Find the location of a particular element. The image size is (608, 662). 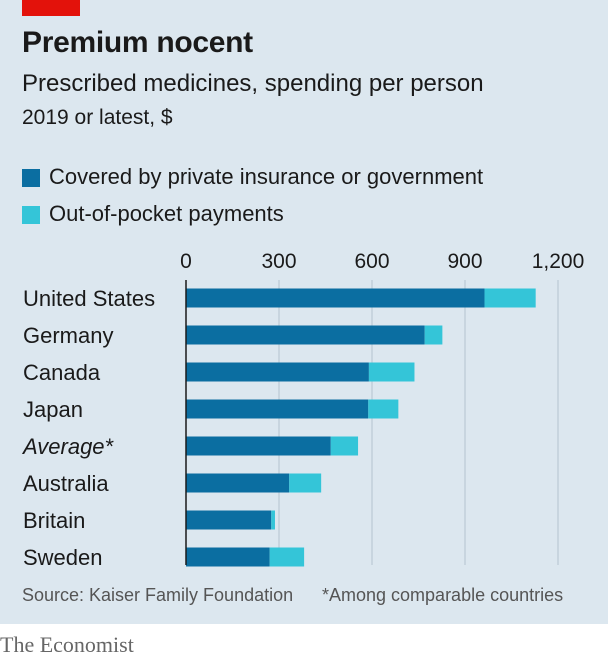

category-label: Sweden is located at coordinates (63, 557).